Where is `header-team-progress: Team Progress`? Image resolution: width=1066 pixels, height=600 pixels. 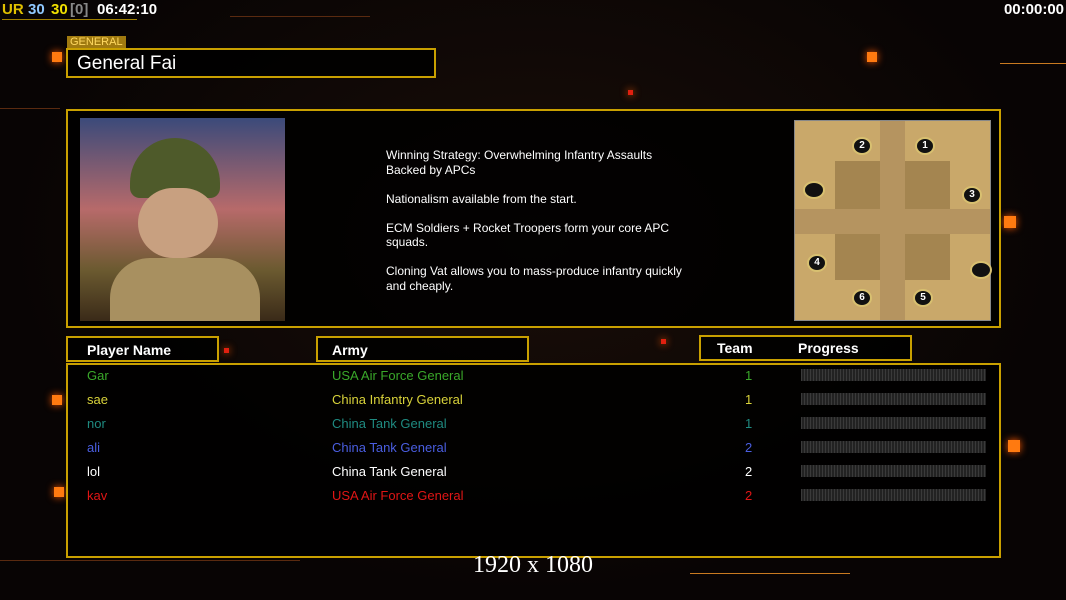 header-team-progress: Team Progress is located at coordinates (805, 348).